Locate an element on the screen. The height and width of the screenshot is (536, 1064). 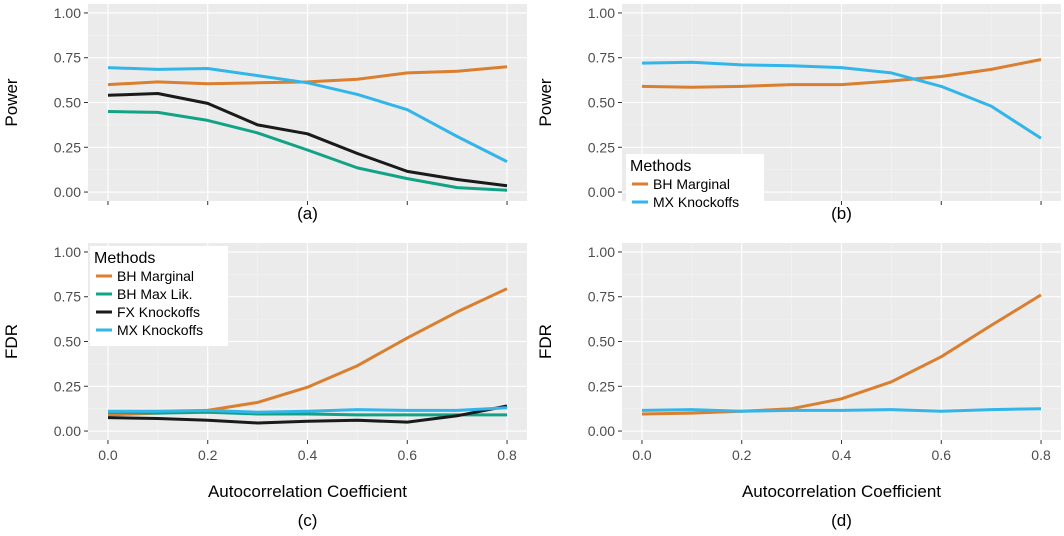
legend-label: FX Knockoffs is located at coordinates (158, 312).